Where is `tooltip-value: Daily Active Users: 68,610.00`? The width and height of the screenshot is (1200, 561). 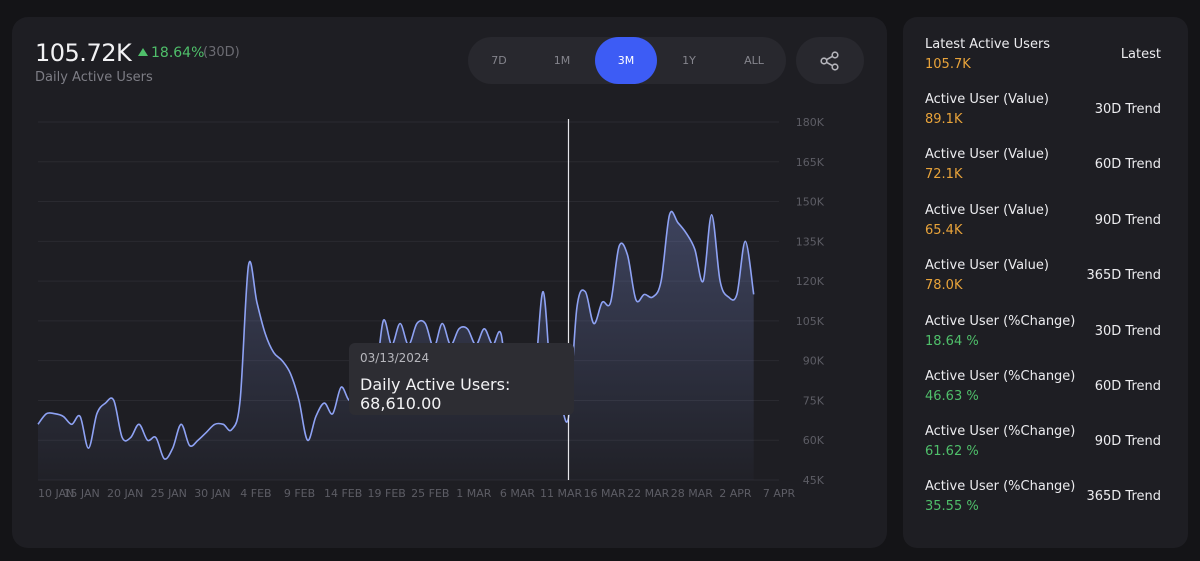
tooltip-value: Daily Active Users: 68,610.00 is located at coordinates (435, 394).